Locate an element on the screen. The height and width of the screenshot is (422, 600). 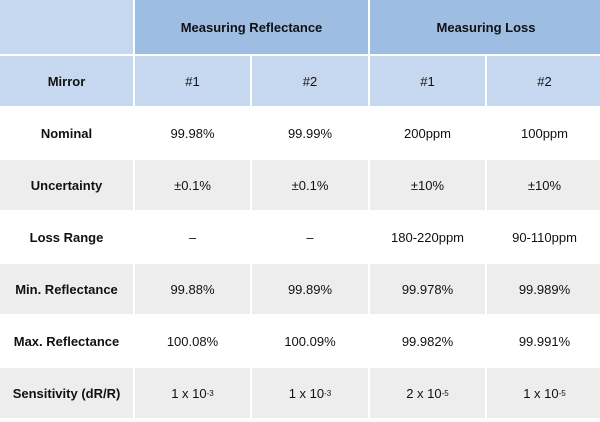
table-cell: 99.88% is located at coordinates (192, 289).